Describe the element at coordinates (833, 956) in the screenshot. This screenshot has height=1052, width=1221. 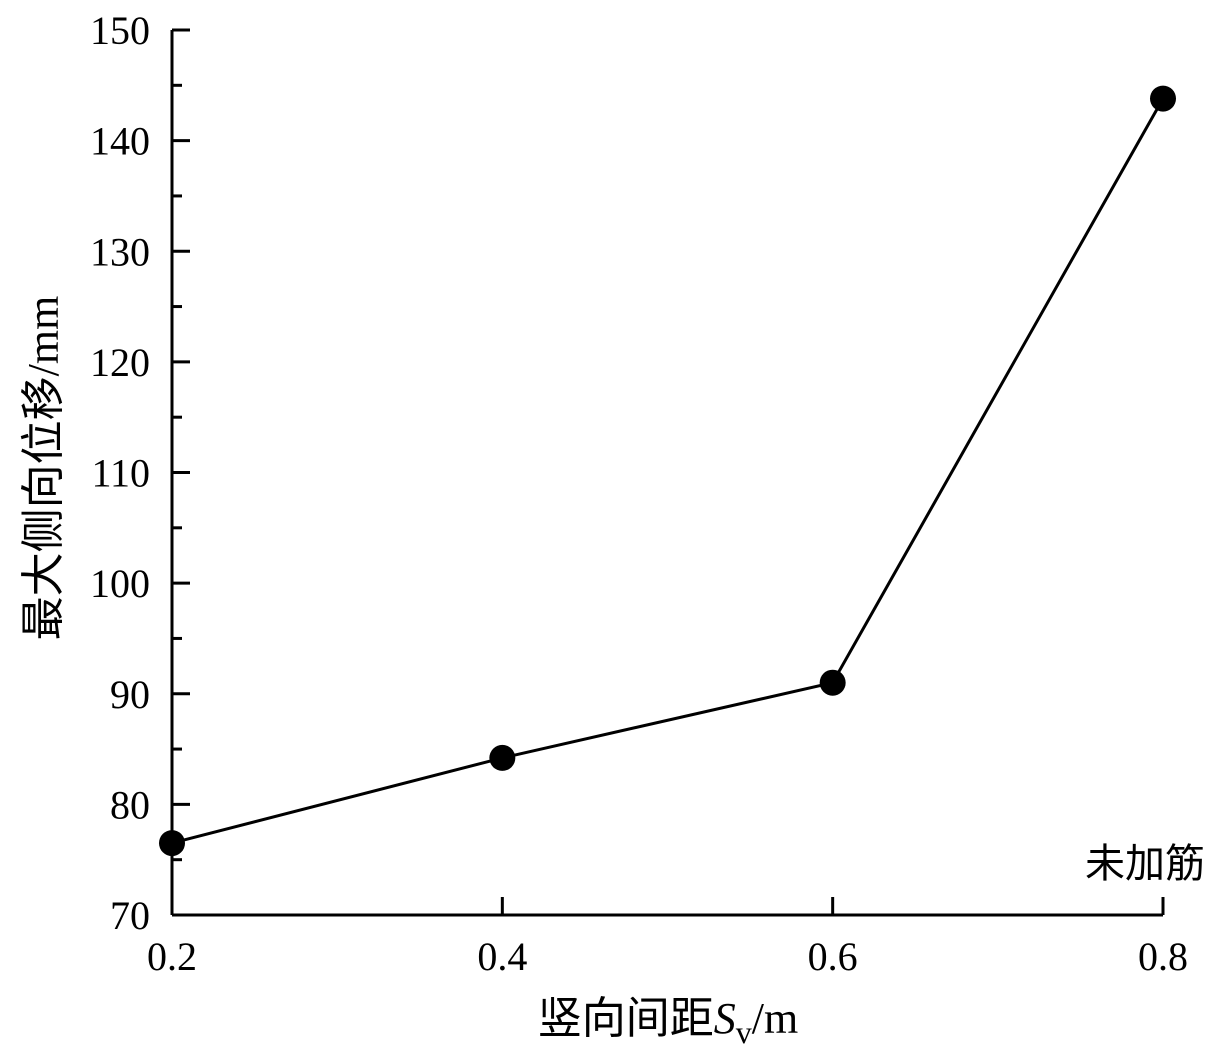
I see `x-tick-label: 0.6` at that location.